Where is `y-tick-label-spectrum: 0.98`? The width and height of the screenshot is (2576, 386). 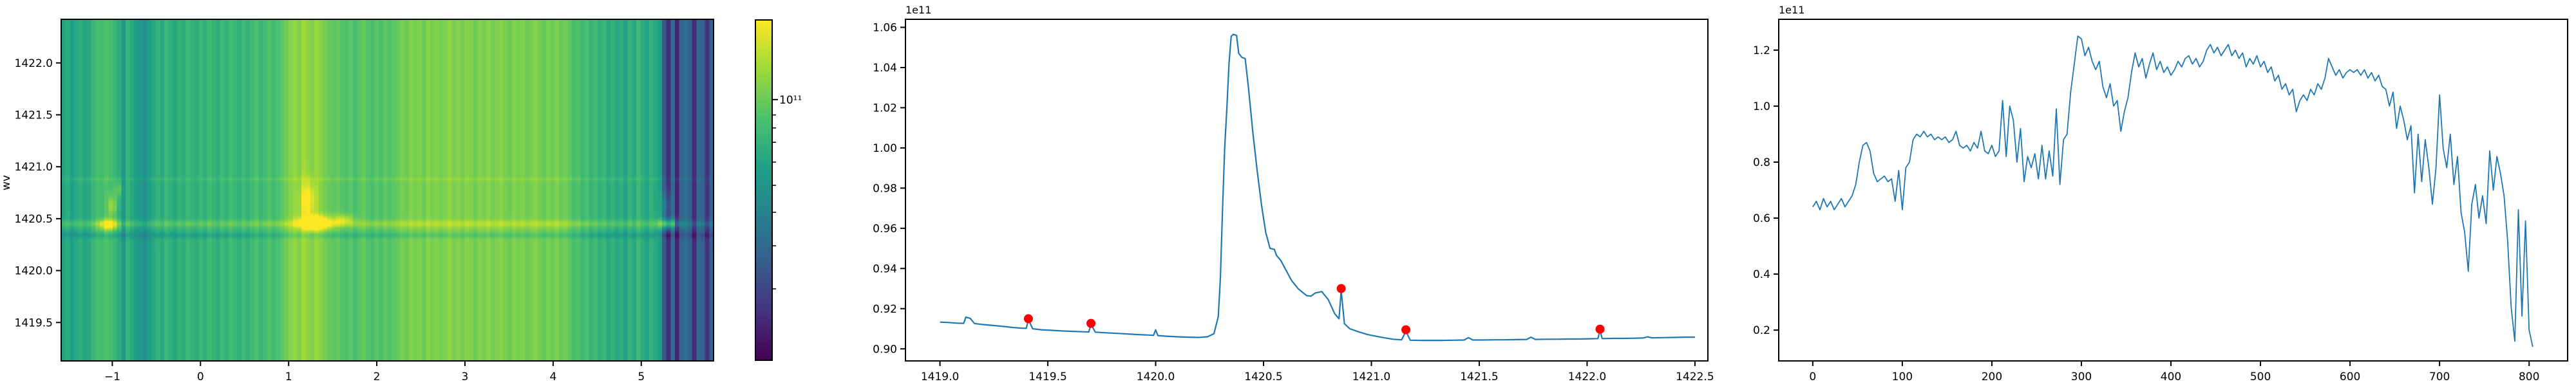 y-tick-label-spectrum: 0.98 is located at coordinates (885, 188).